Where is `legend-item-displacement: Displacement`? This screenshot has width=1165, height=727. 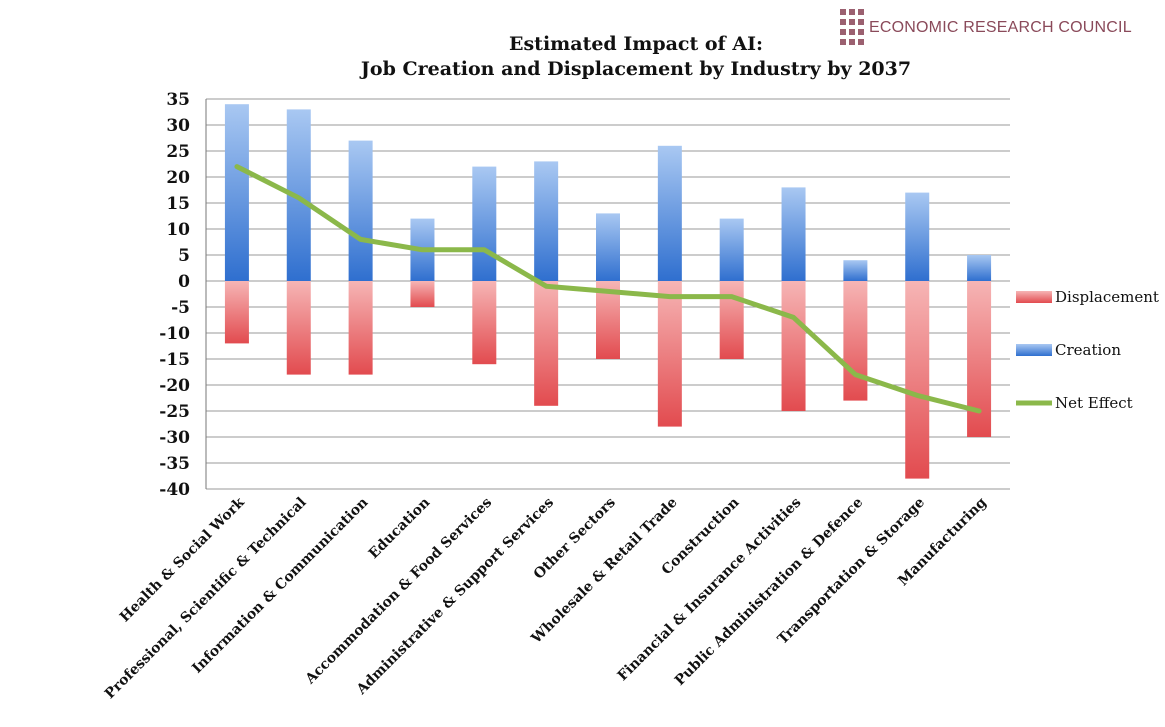
legend-item-displacement: Displacement is located at coordinates (1087, 297).